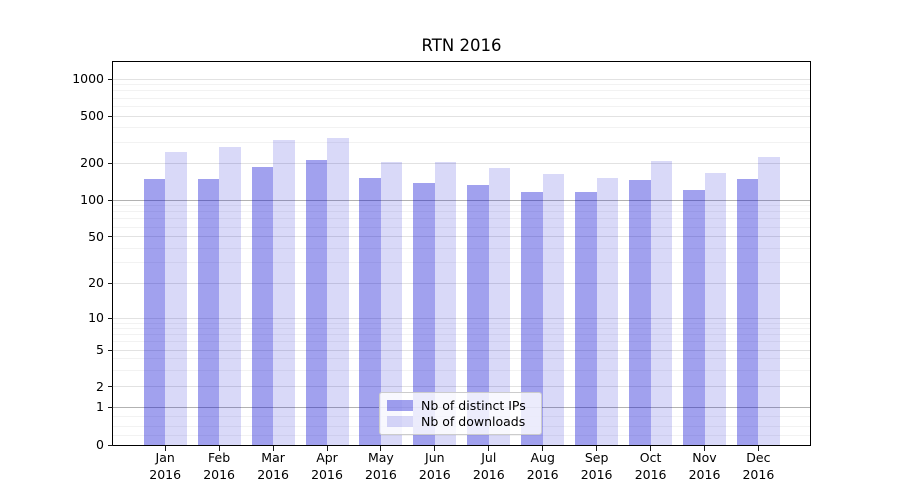 Image resolution: width=900 pixels, height=500 pixels. I want to click on bar-downloads-oct, so click(661, 303).